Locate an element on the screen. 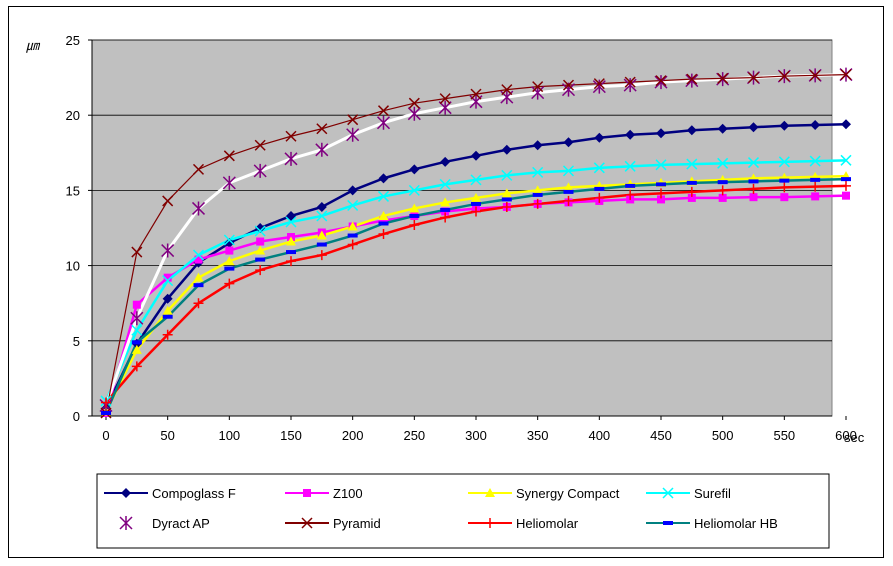 The image size is (893, 566). x-tick-label: 300 is located at coordinates (476, 435).